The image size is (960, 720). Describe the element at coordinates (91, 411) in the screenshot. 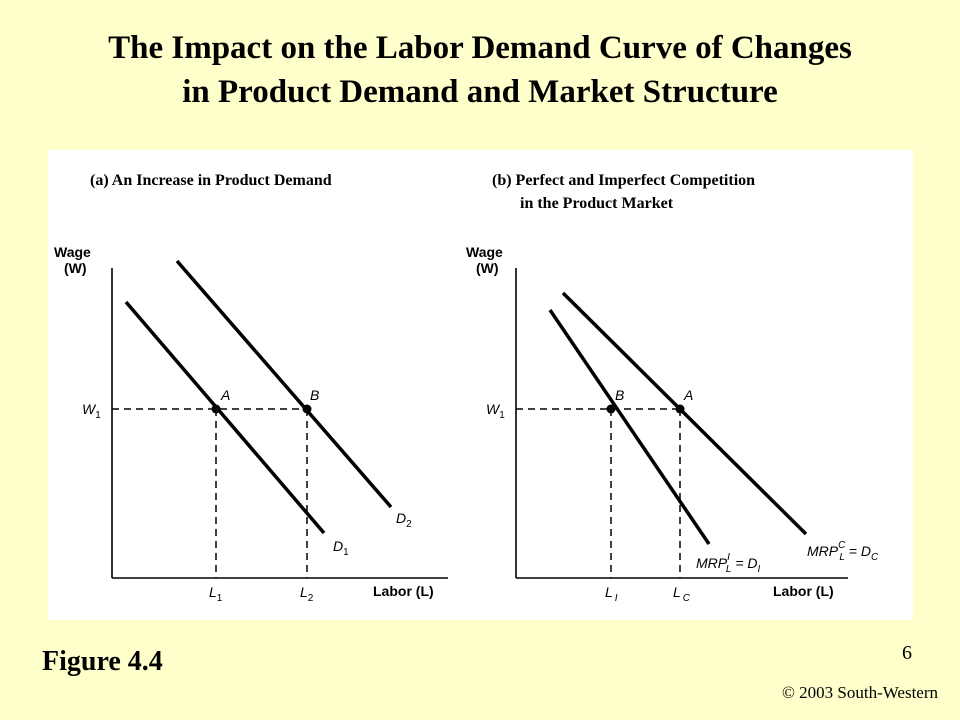

I see `panel-a-y-tick-w1: W1` at that location.